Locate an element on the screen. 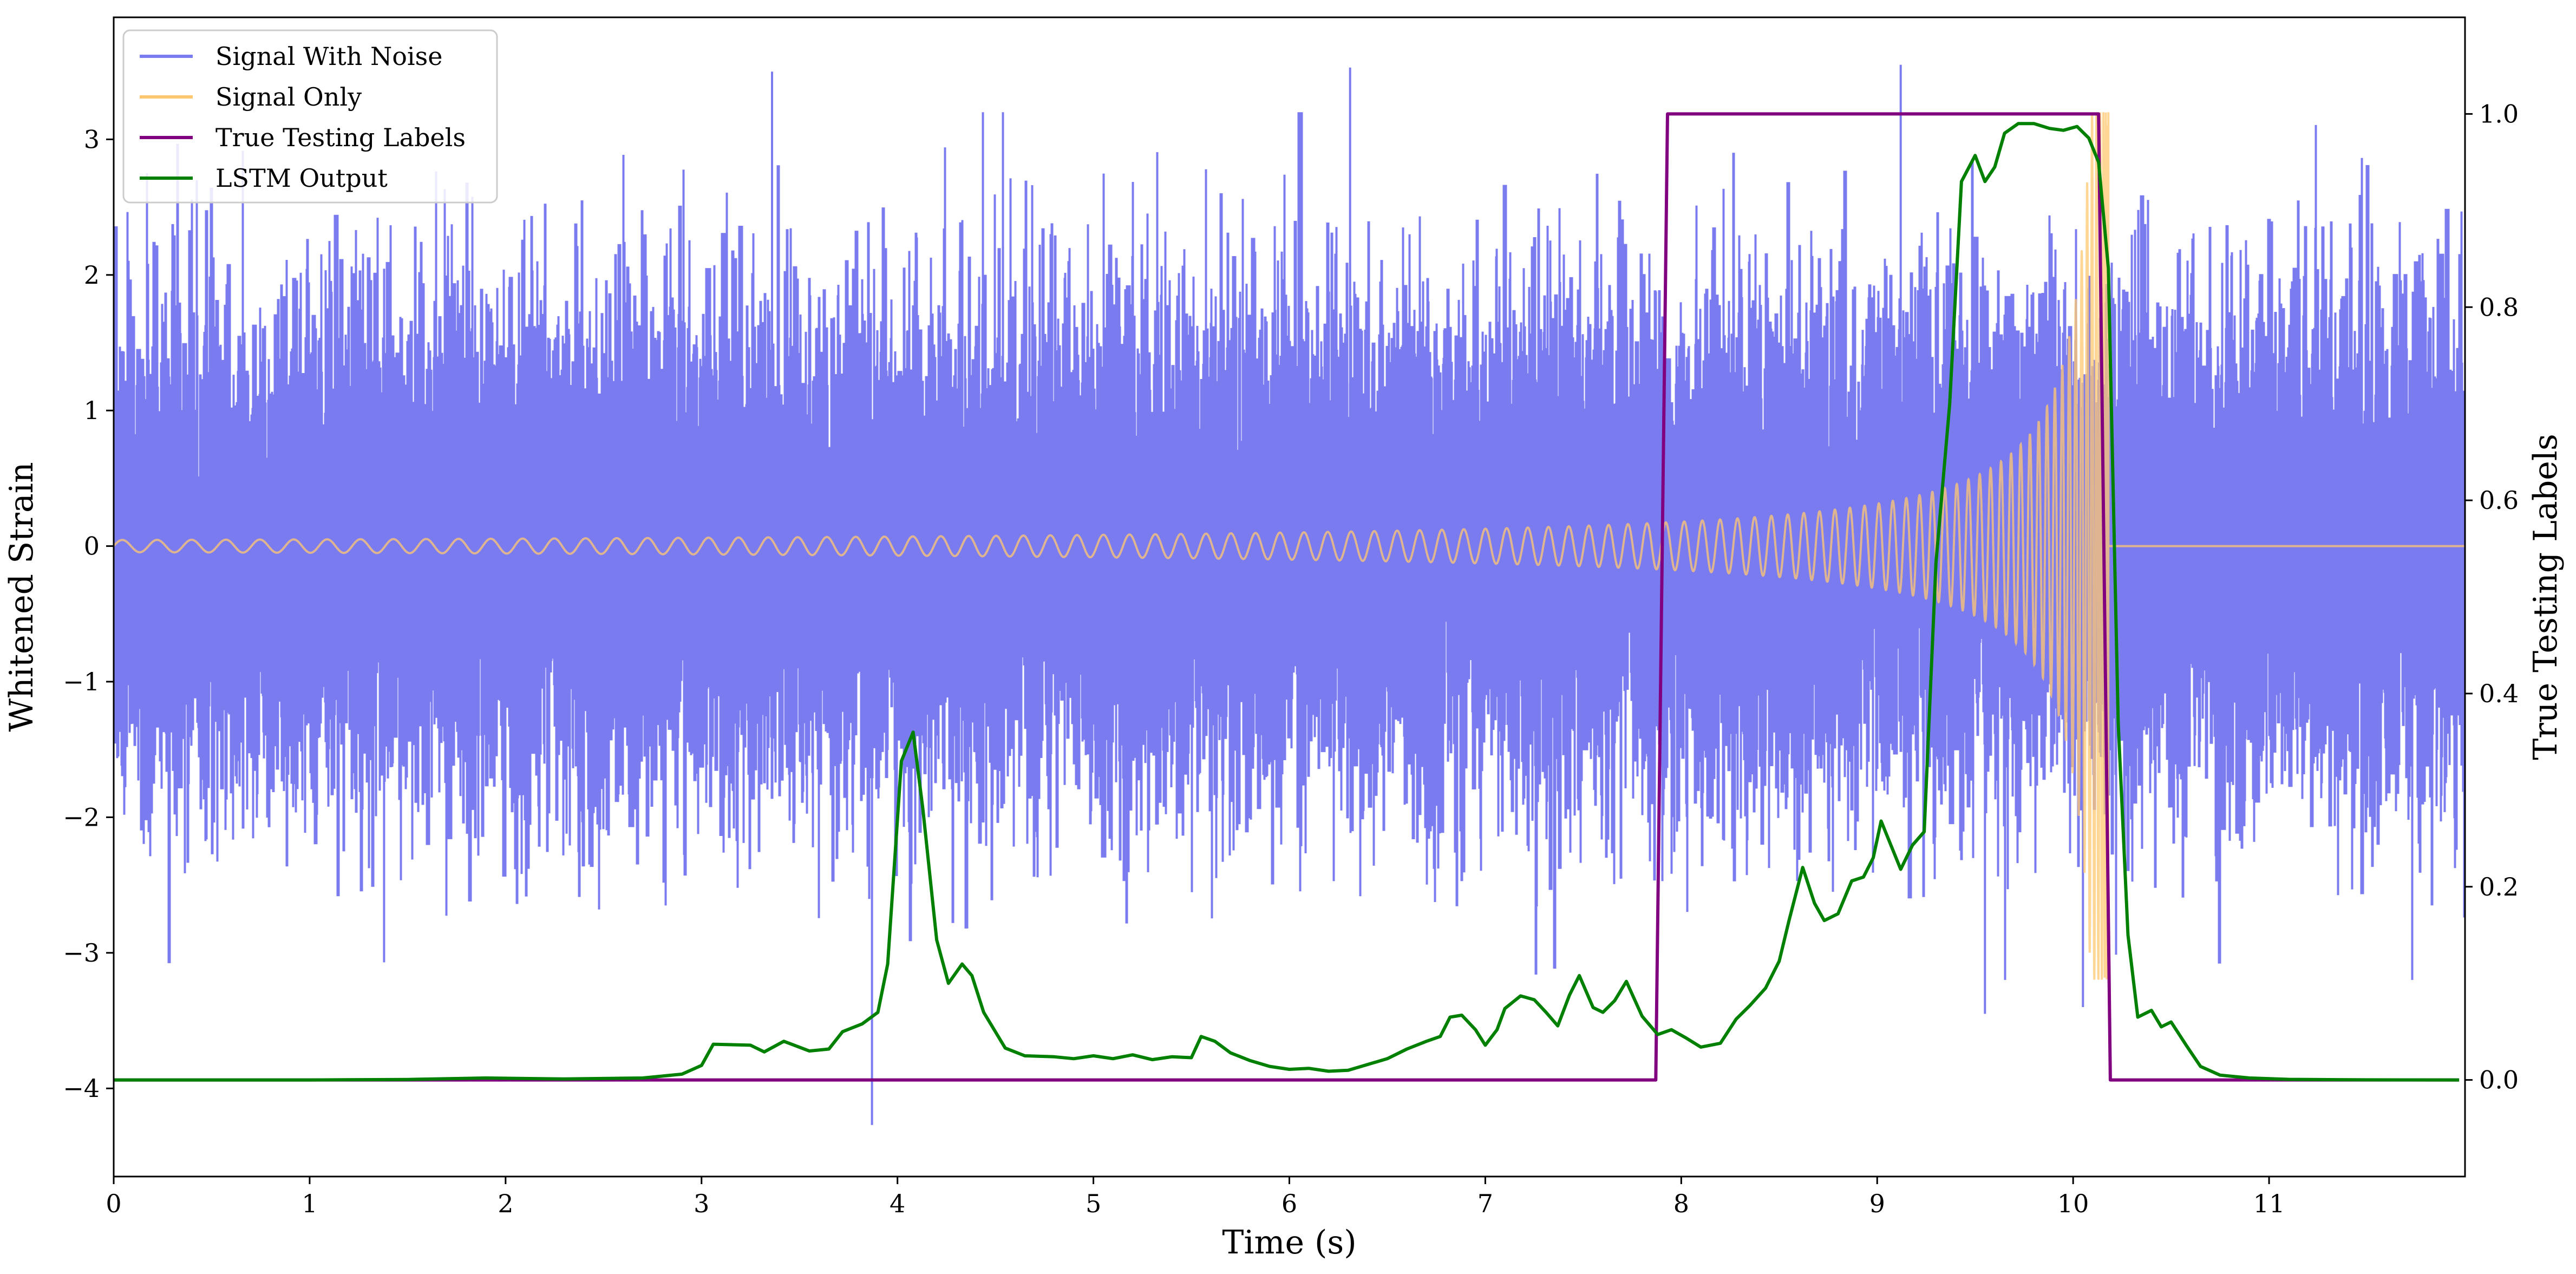 The width and height of the screenshot is (2576, 1274). x-tick-label: 11 is located at coordinates (2269, 1203).